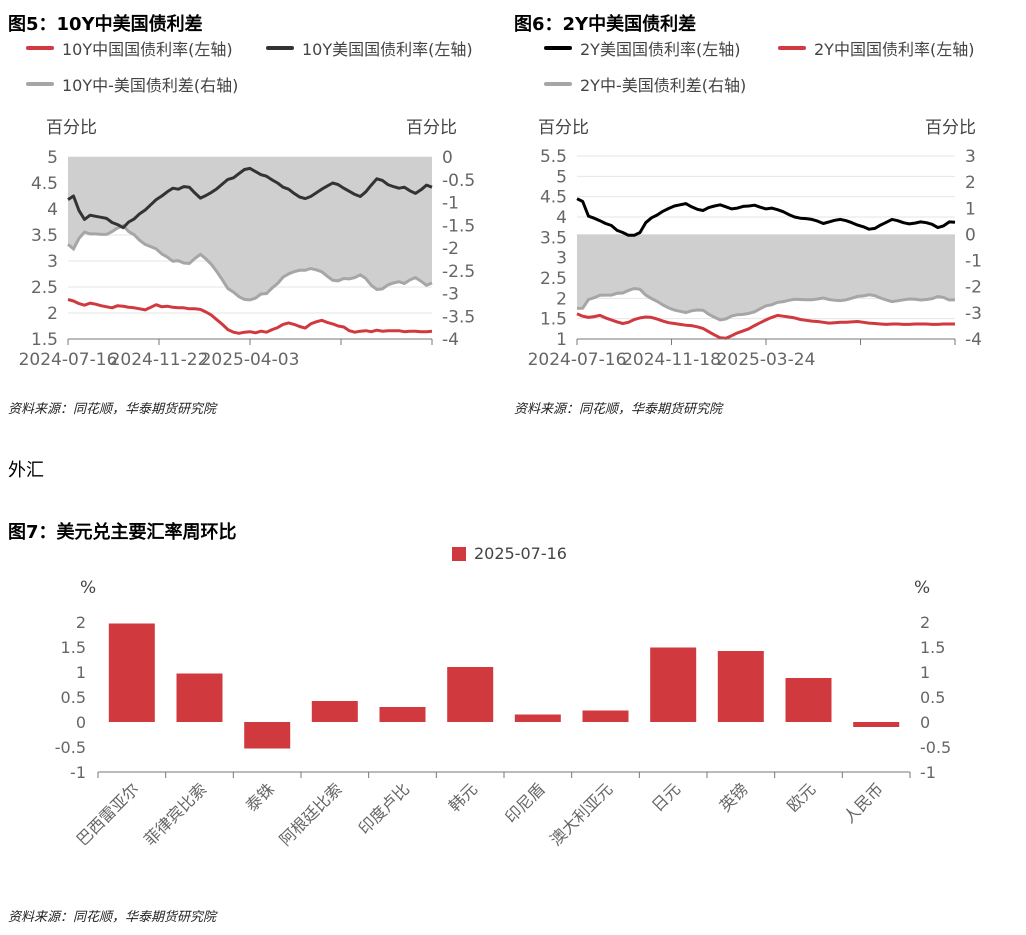 This screenshot has width=1026, height=935. I want to click on fig5-right-tick-label: -0.5, so click(458, 181).